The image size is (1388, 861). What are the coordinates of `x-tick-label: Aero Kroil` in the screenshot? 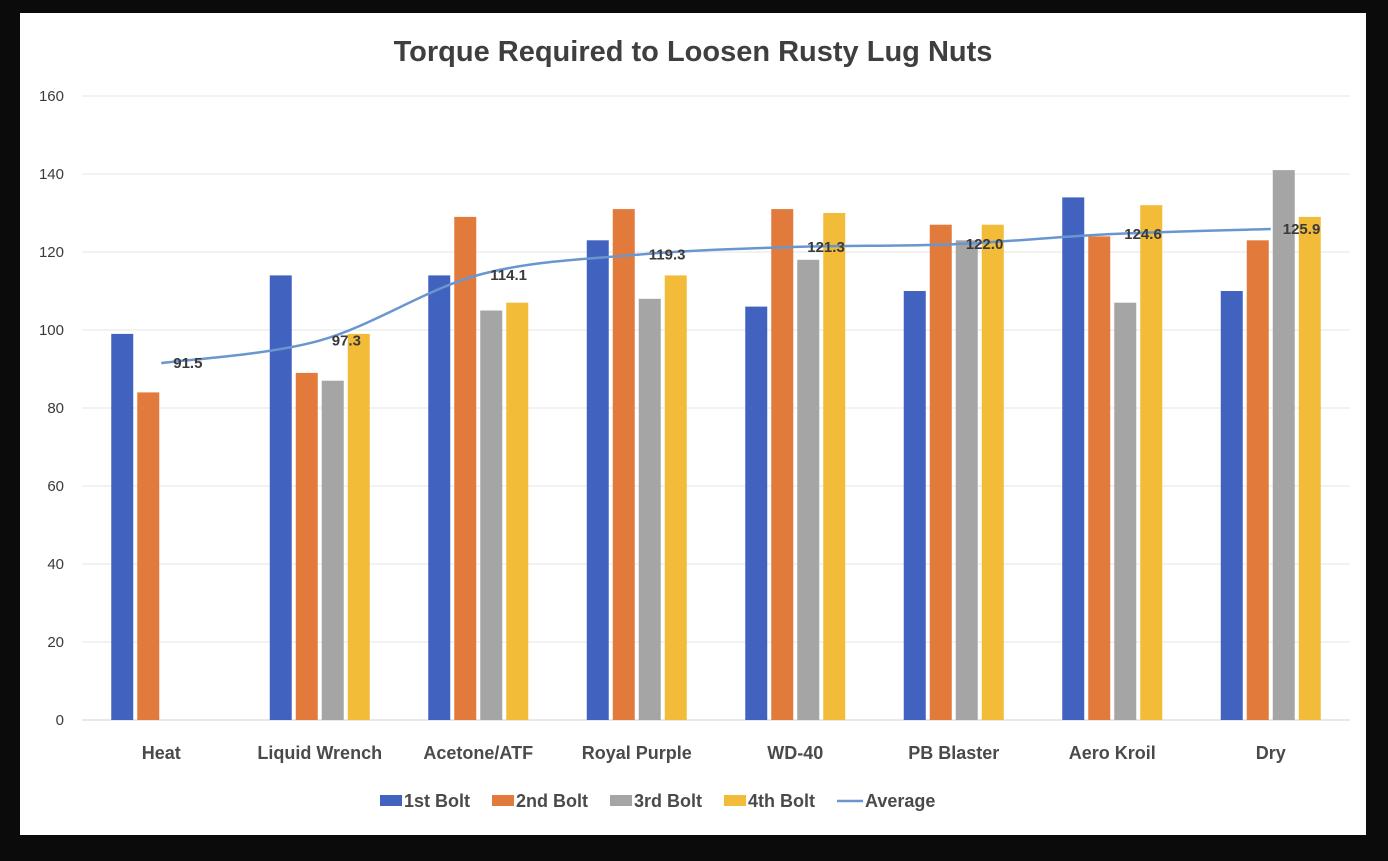 It's located at (1112, 753).